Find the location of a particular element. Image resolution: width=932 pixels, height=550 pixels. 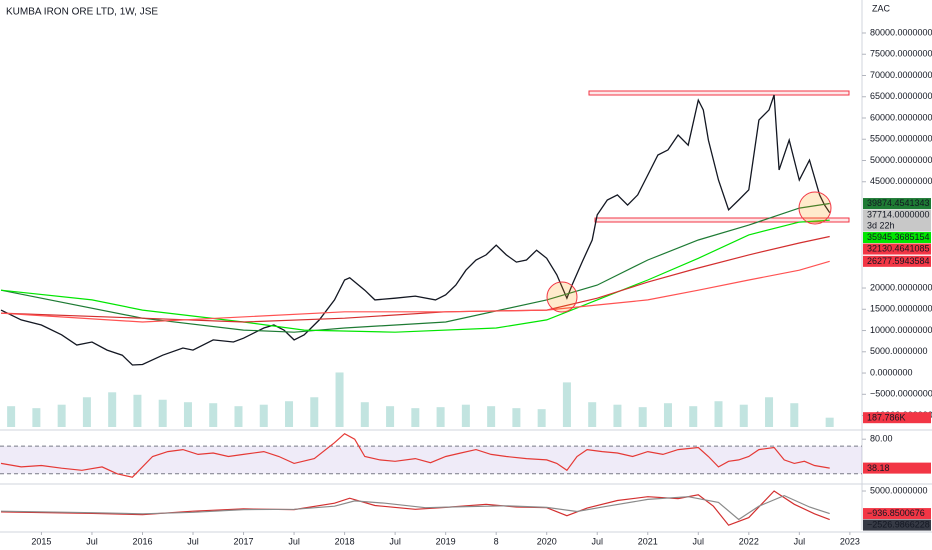

y-tick-label: 55000.0000000 is located at coordinates (901, 139).